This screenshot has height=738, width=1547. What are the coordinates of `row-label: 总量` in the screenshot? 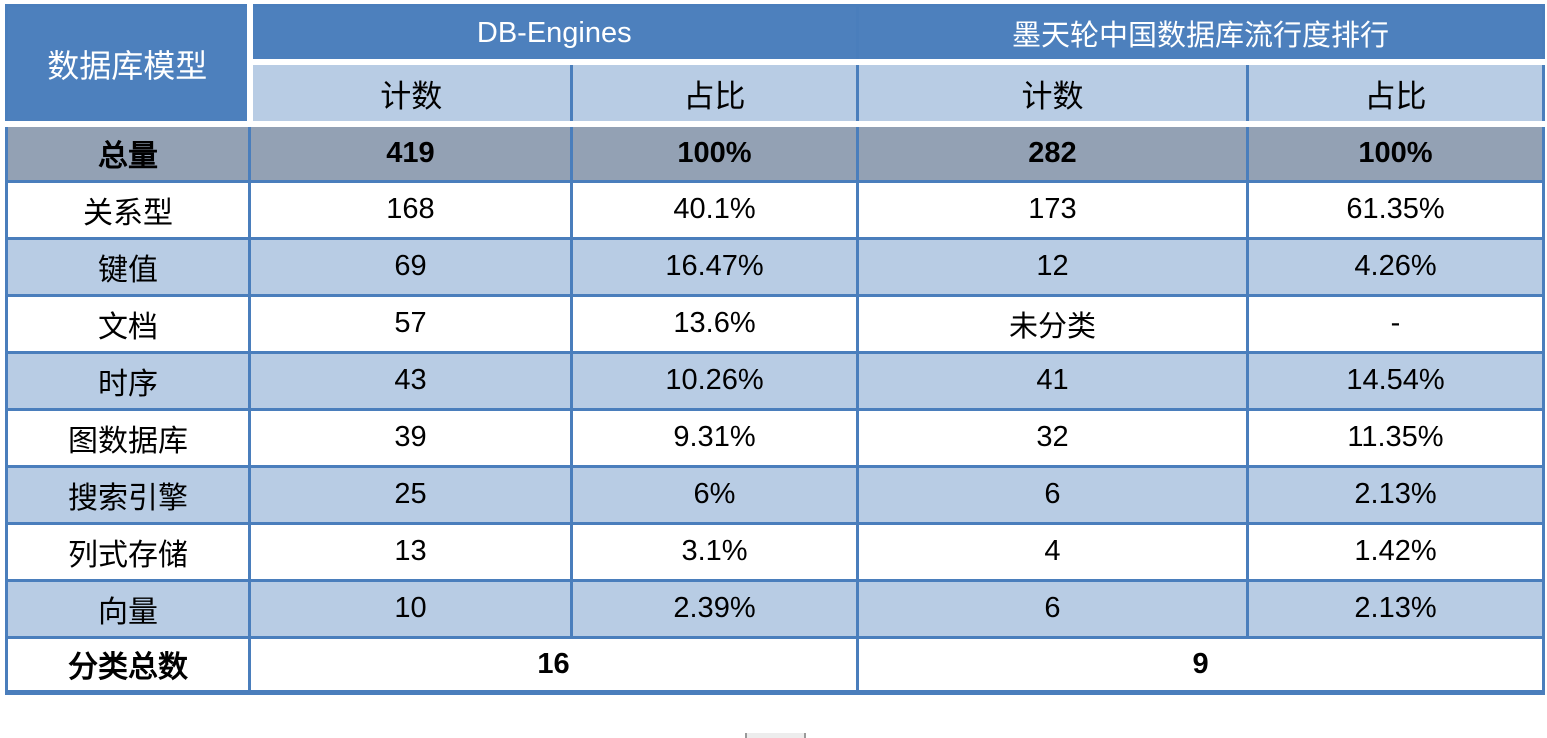 It's located at (128, 152).